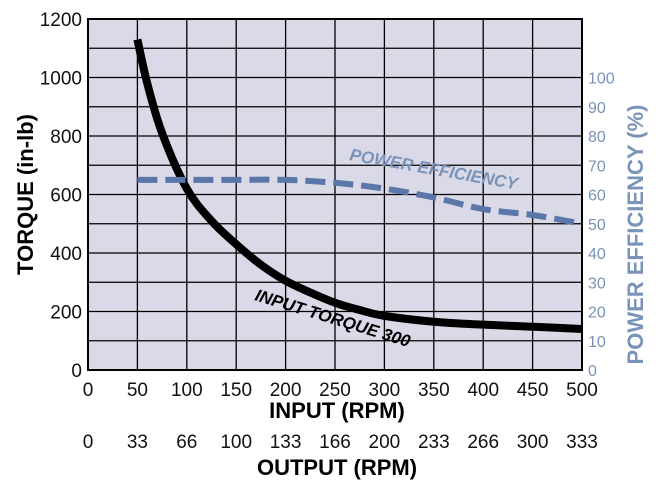 This screenshot has height=486, width=657. I want to click on y-axis-title: TORQUE (in-lb), so click(25, 194).